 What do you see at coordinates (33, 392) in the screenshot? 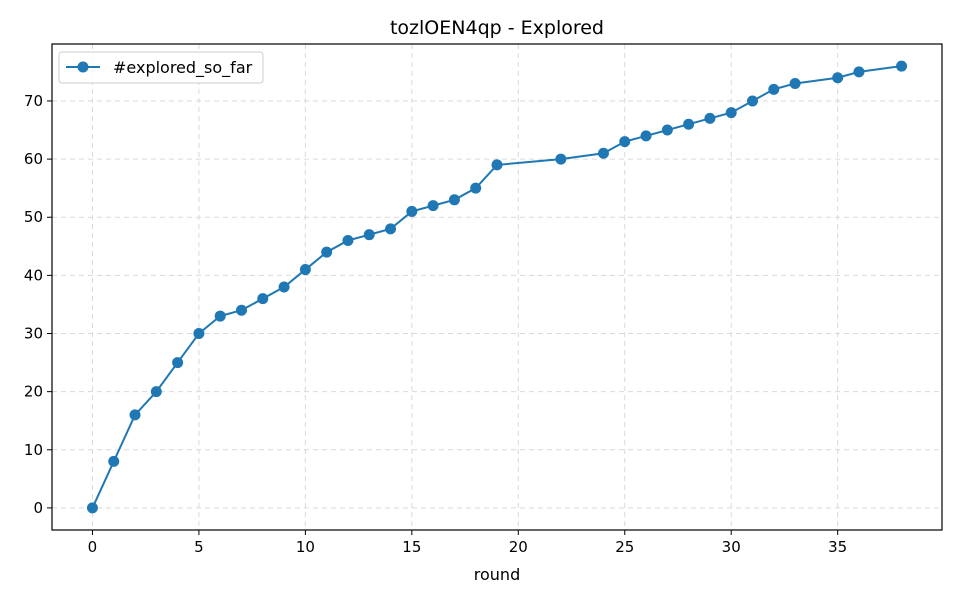
I see `y-tick-label: 20` at bounding box center [33, 392].